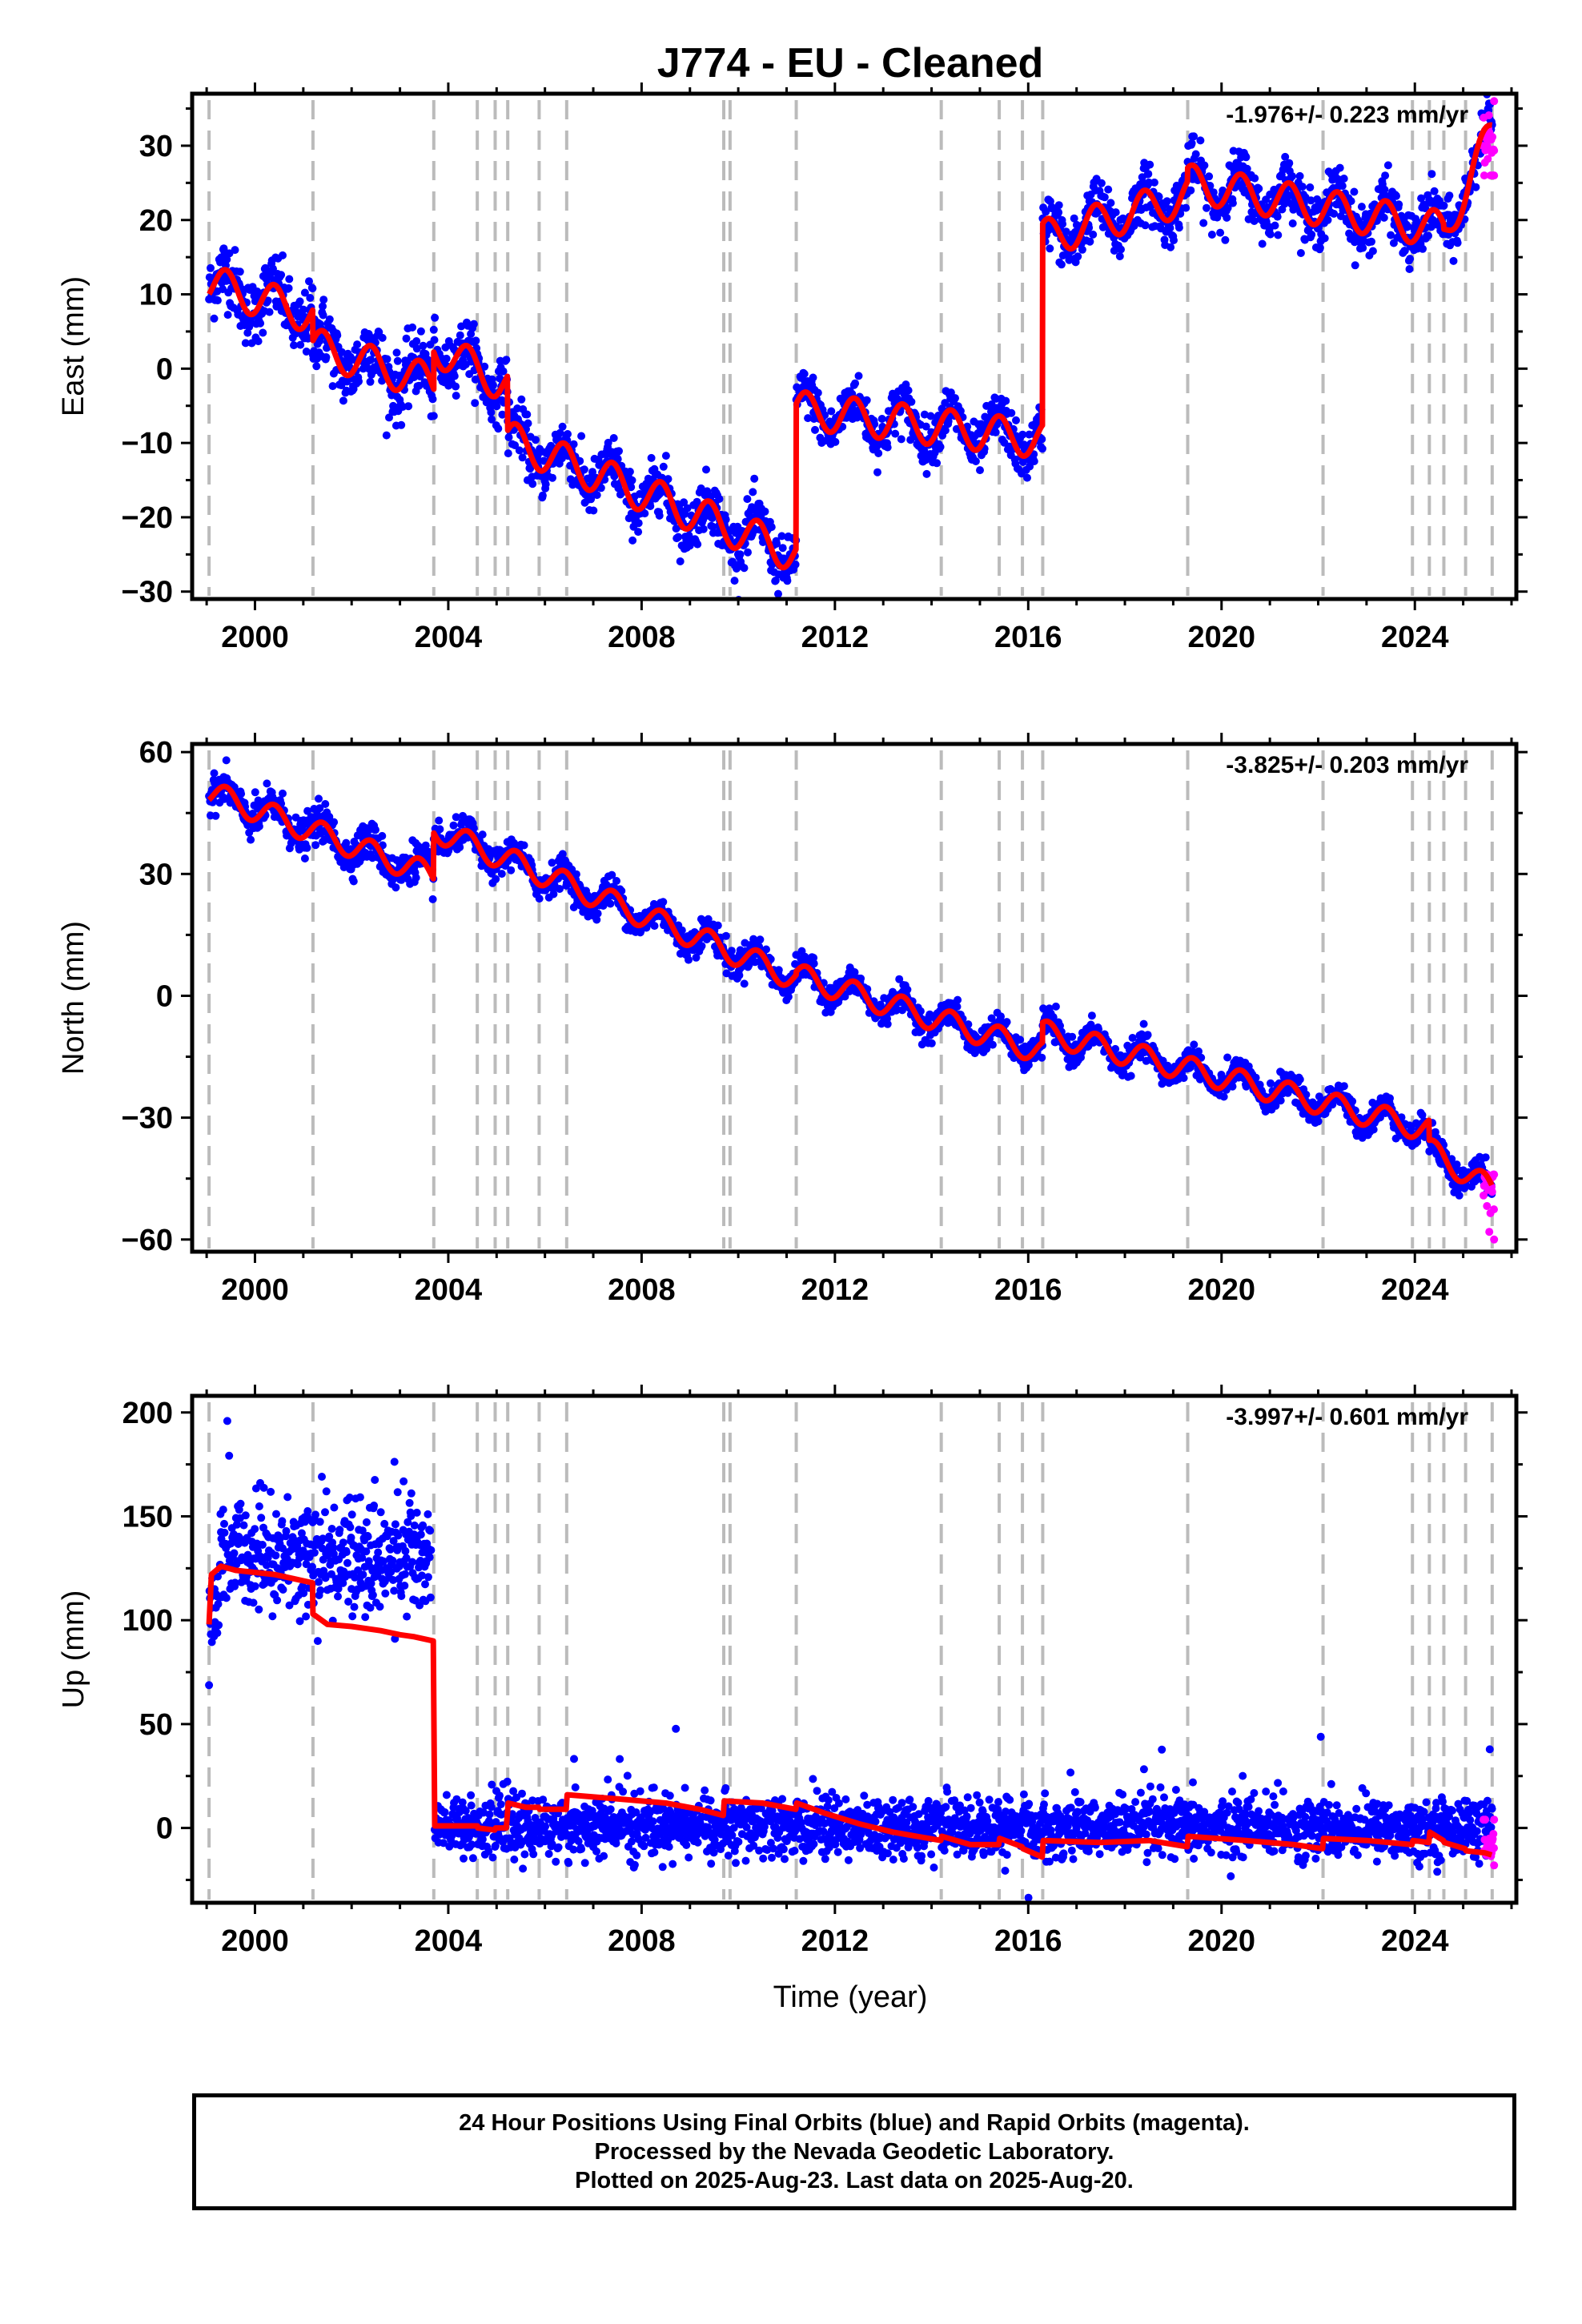  Describe the element at coordinates (255, 637) in the screenshot. I see `x-tick-label: 2000` at that location.